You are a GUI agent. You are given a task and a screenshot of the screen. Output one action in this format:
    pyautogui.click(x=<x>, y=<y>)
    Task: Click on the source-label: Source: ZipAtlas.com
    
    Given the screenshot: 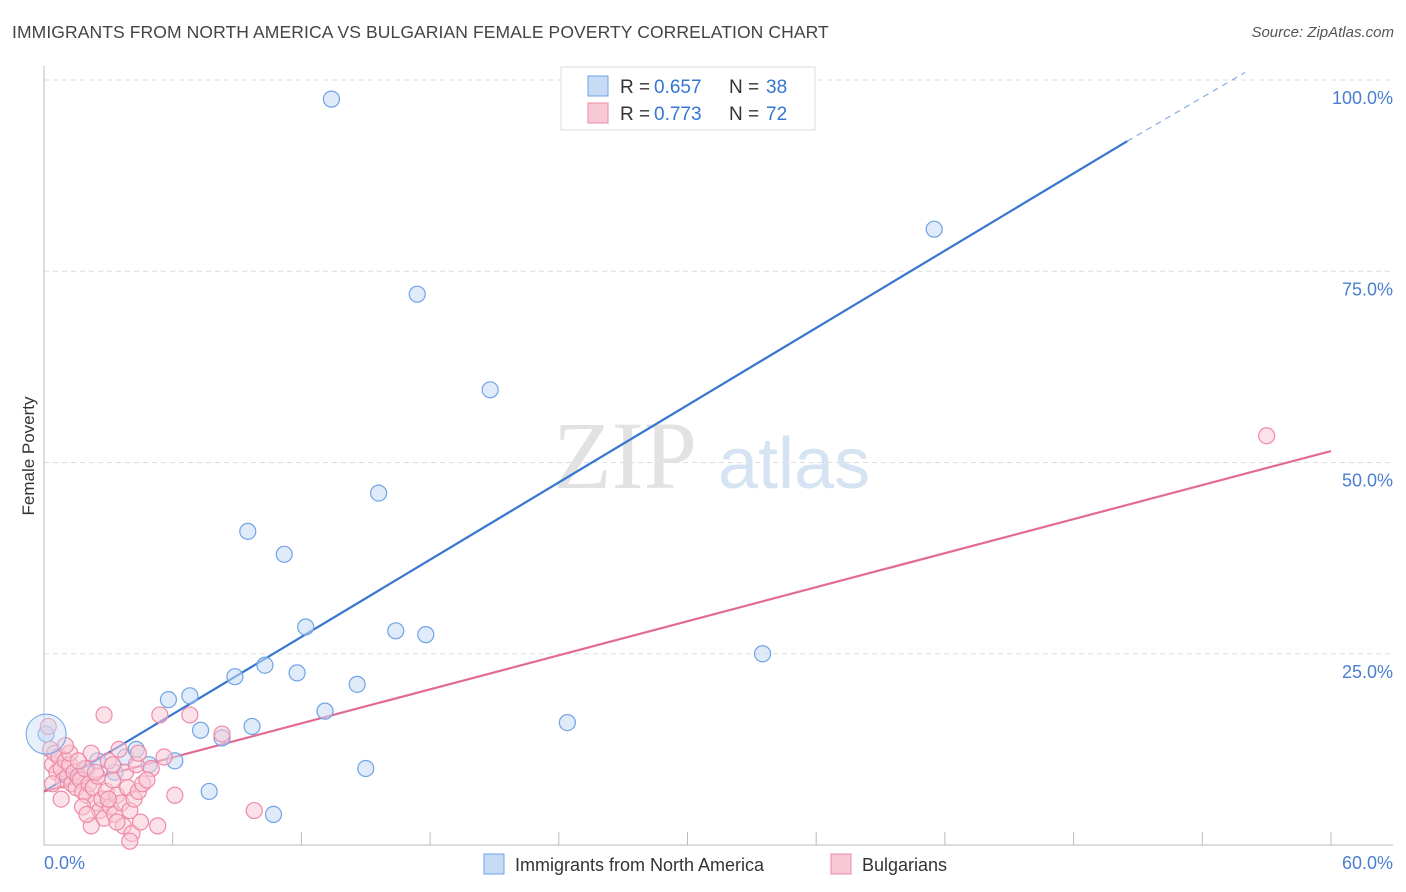 What is the action you would take?
    pyautogui.click(x=1322, y=32)
    